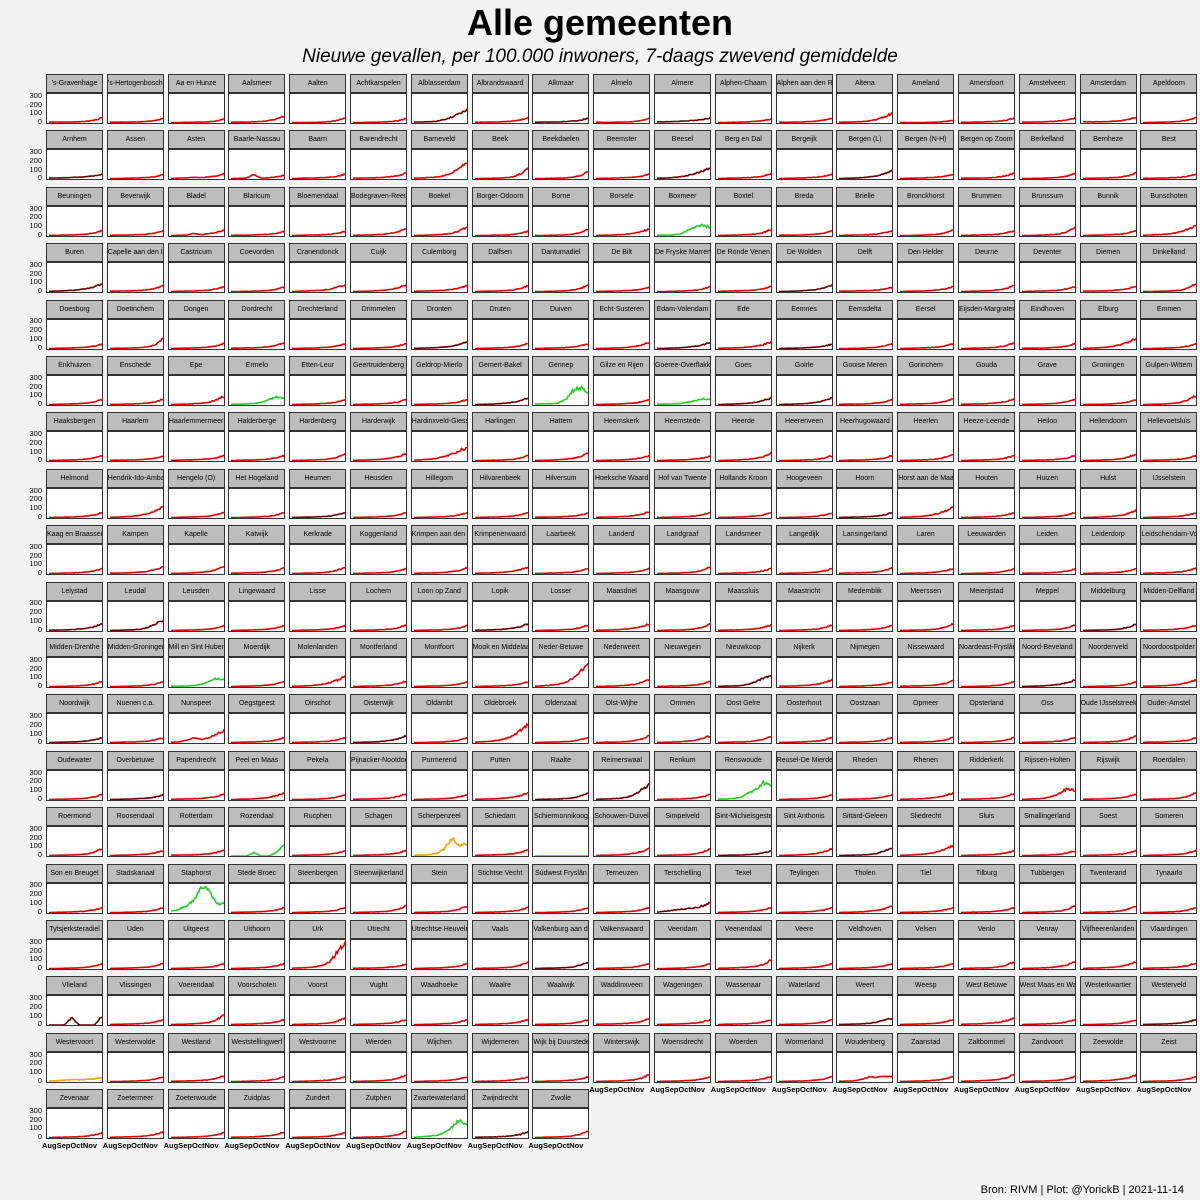 Image resolution: width=1200 pixels, height=1200 pixels. What do you see at coordinates (1047, 704) in the screenshot?
I see `facet-strip-label: Oss` at bounding box center [1047, 704].